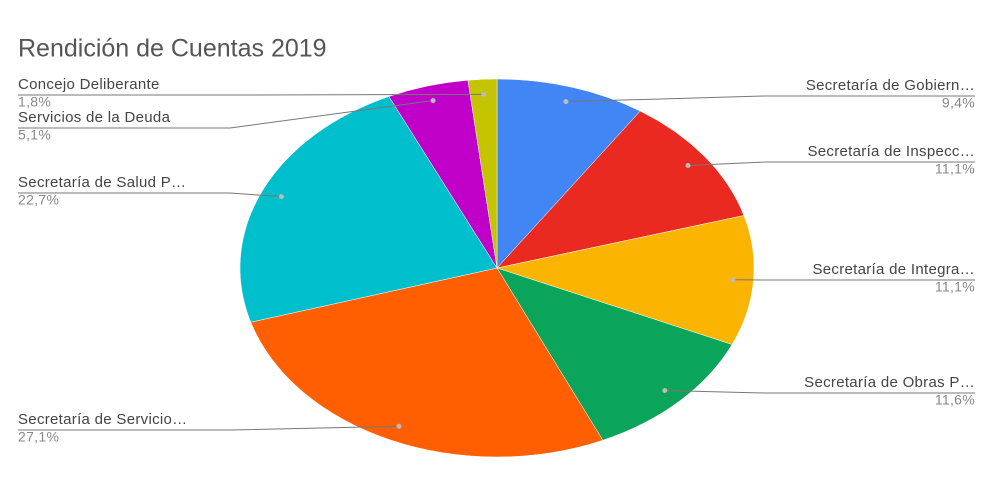 The image size is (1001, 491). Describe the element at coordinates (89, 84) in the screenshot. I see `slice-label: Concejo Deliberante` at that location.